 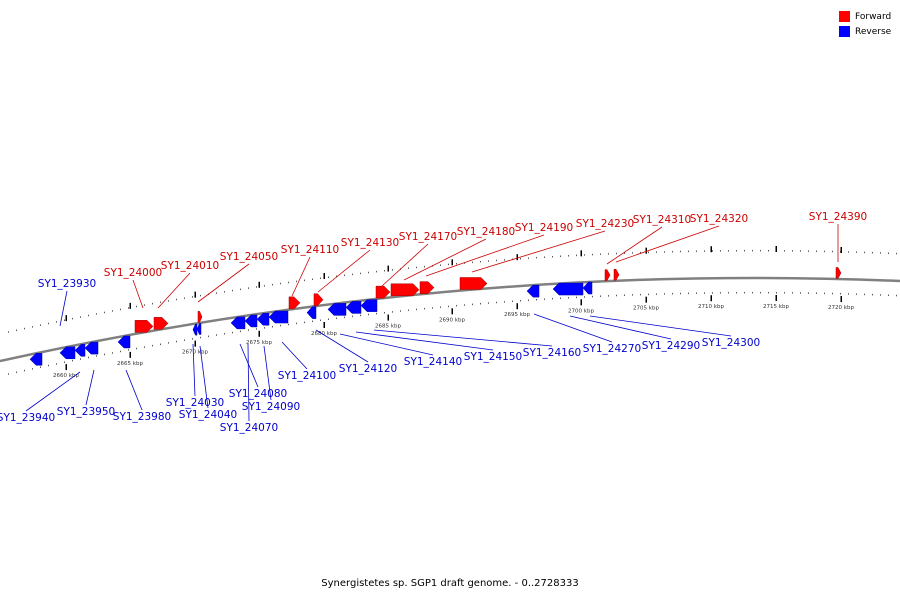 What do you see at coordinates (433, 362) in the screenshot?
I see `gene-label: SY1_24140` at bounding box center [433, 362].